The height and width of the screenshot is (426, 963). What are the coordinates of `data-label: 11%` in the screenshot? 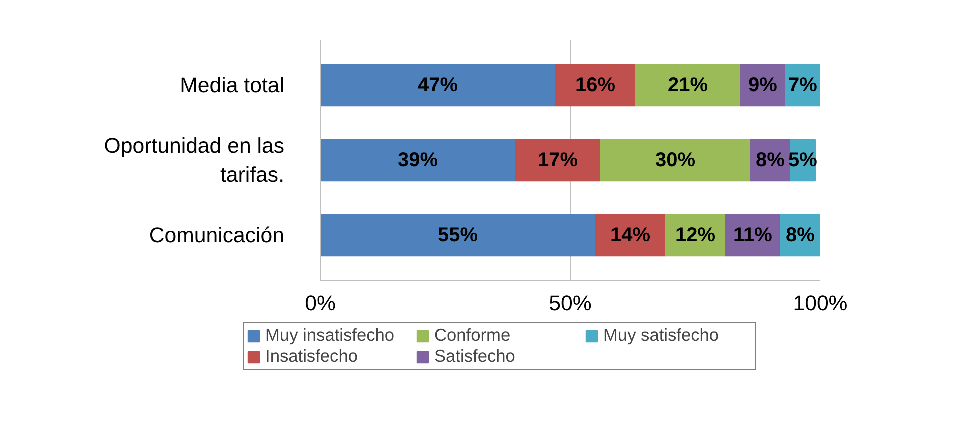 It's located at (753, 235).